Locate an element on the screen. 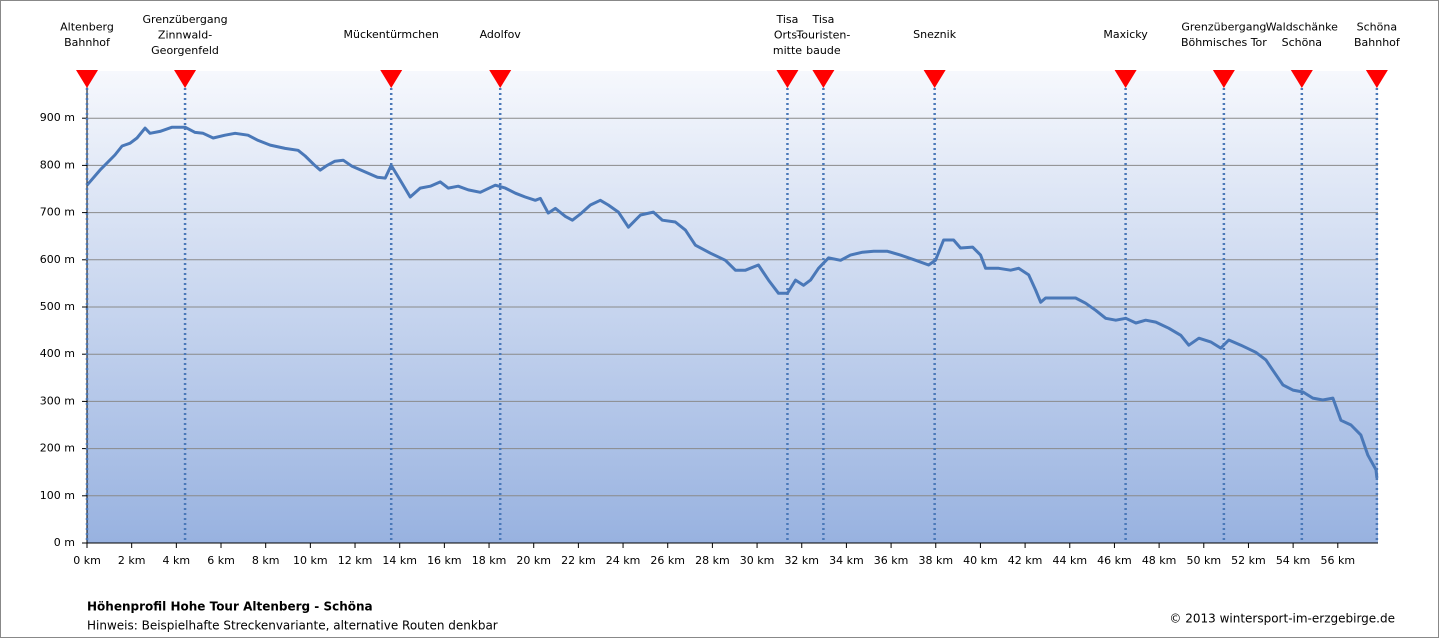  x-tick-label: 12 km is located at coordinates (355, 560).